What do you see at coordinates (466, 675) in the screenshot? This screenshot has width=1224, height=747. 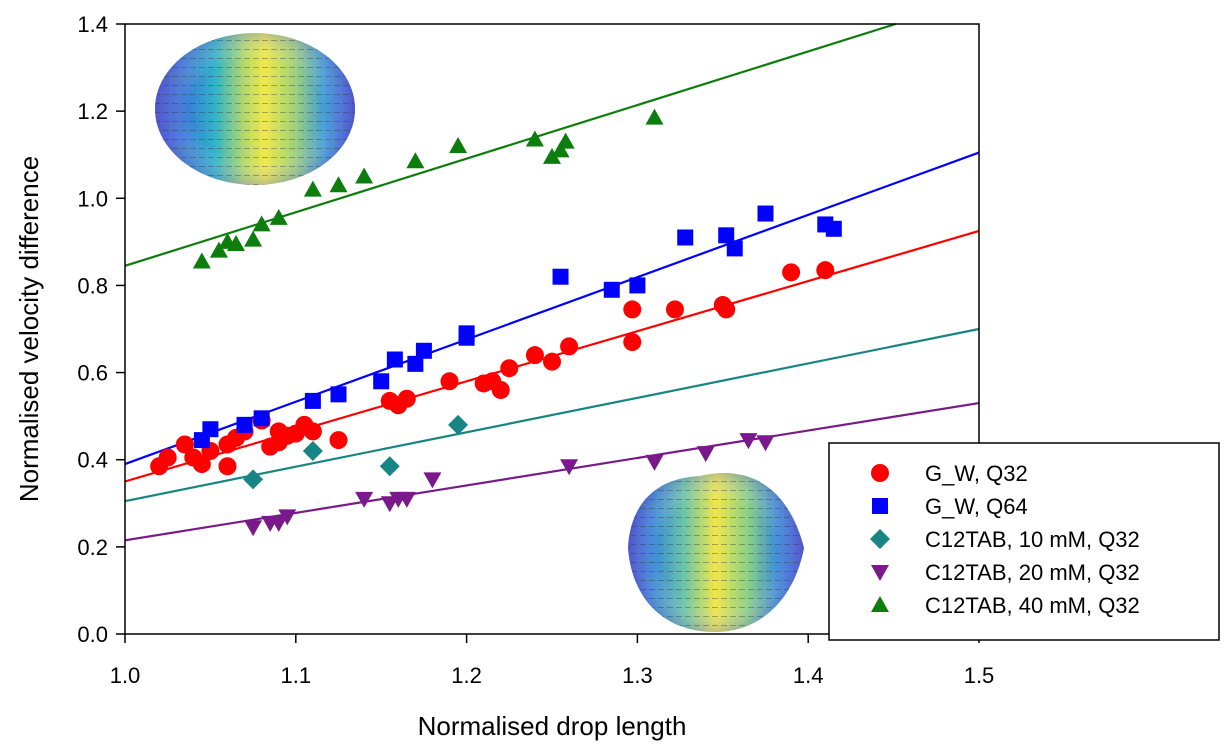 I see `x-tick-label: 1.2` at bounding box center [466, 675].